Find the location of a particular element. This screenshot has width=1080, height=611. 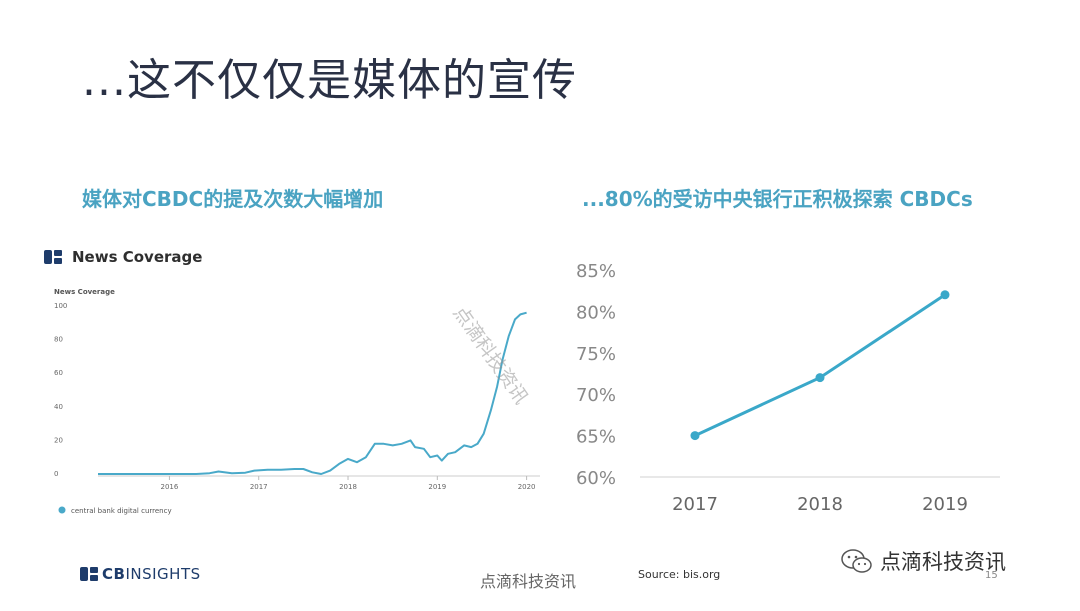

cbinsights-logo: CBINSIGHTS is located at coordinates (140, 574).